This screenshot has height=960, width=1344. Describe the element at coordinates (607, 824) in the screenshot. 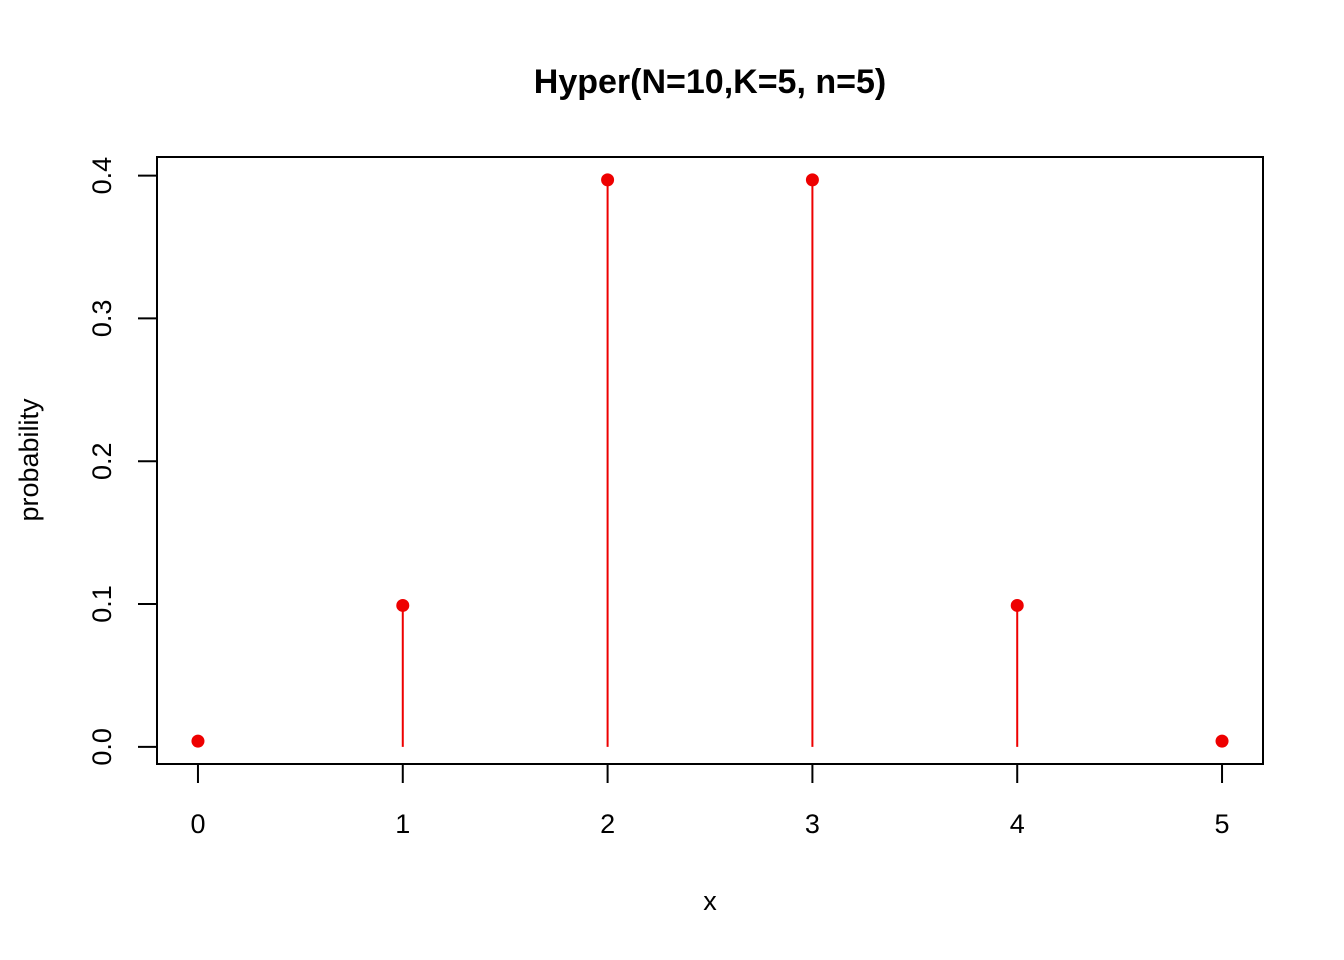

I see `x-tick-label: 2` at that location.